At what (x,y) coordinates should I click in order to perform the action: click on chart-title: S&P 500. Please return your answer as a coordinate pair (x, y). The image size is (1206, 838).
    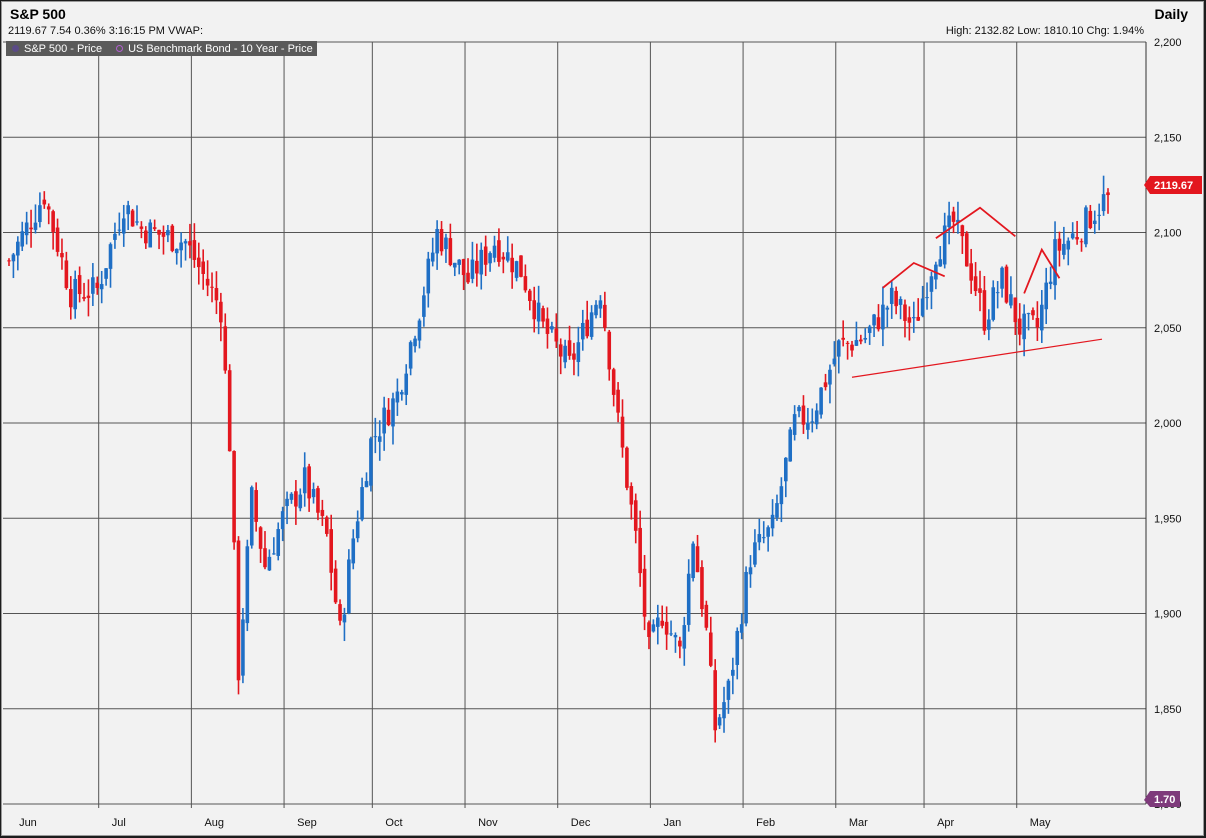
    Looking at the image, I should click on (38, 14).